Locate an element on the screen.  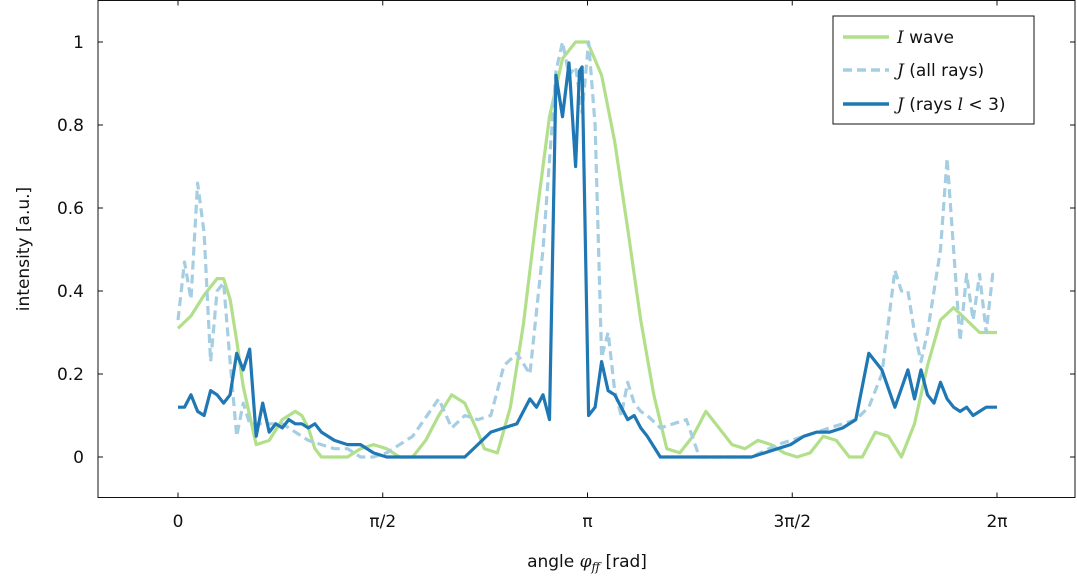
x-tick-label: π/2 is located at coordinates (382, 522).